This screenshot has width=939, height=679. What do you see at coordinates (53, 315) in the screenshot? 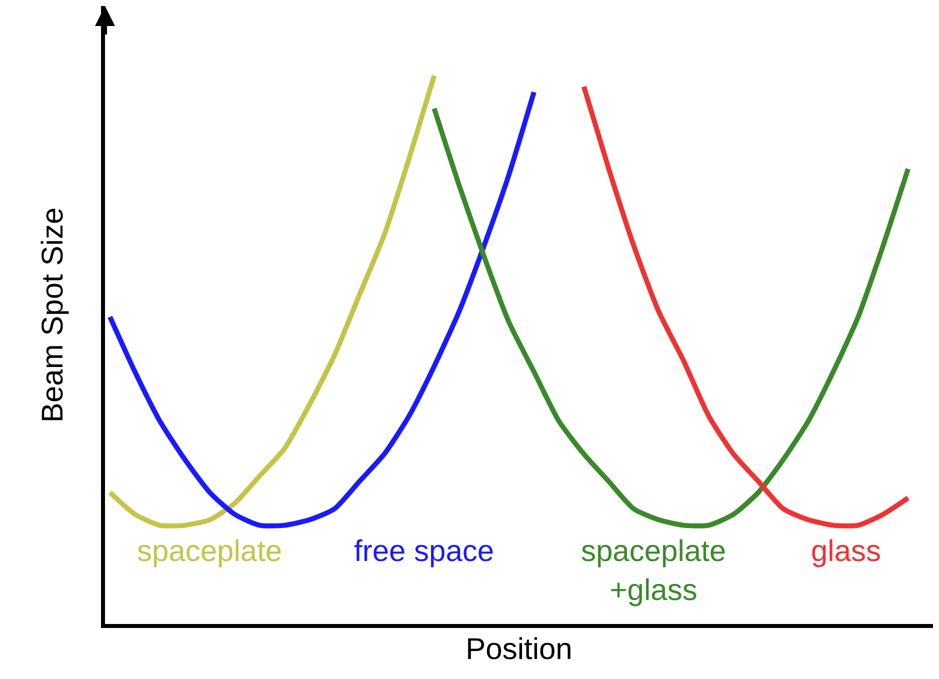
I see `y-axis-title: Beam Spot Size` at bounding box center [53, 315].